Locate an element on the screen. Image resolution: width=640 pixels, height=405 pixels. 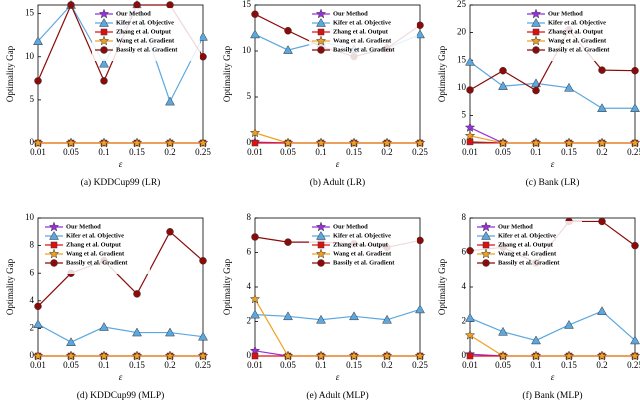
y-tick-label: 25 is located at coordinates (462, 4).